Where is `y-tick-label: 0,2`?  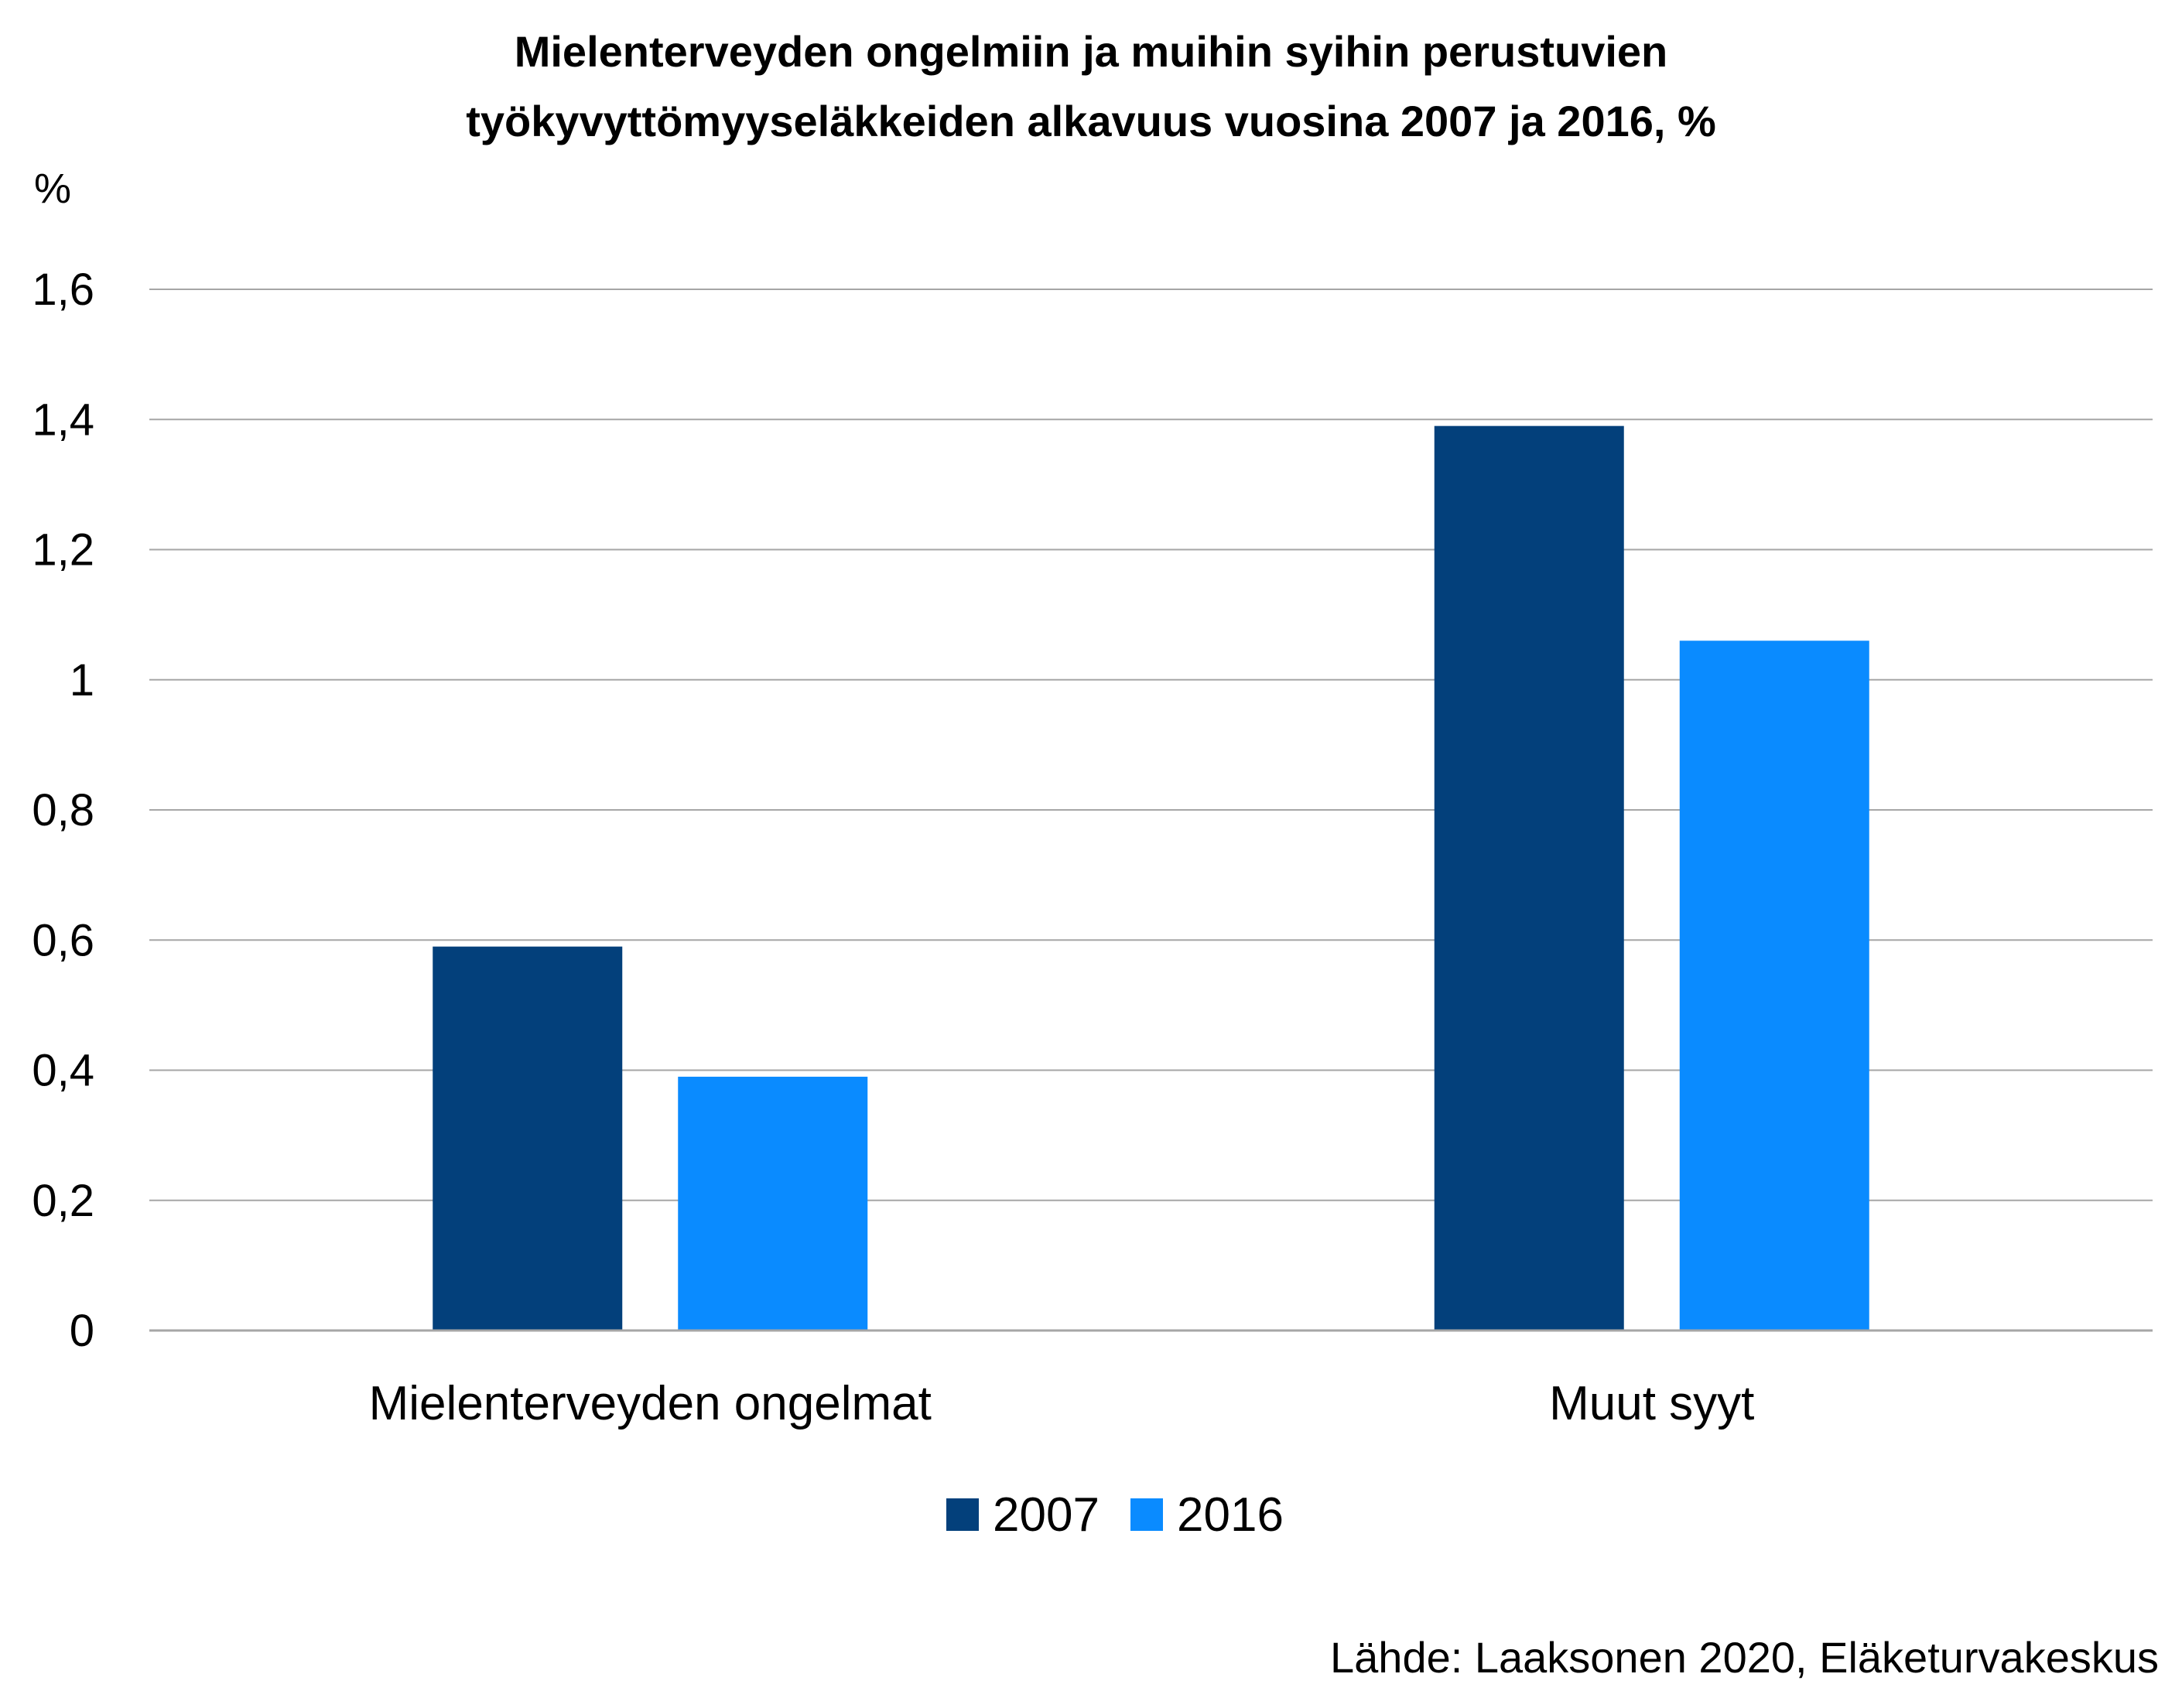 y-tick-label: 0,2 is located at coordinates (63, 1201).